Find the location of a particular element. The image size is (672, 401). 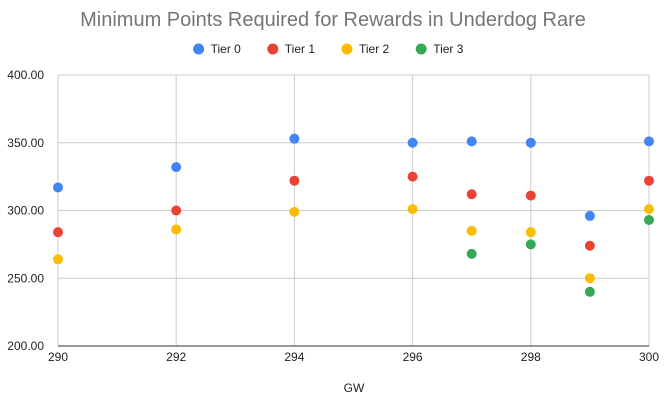

legend: Tier 0 Tier 1 Tier 2 Tier 3 is located at coordinates (328, 49).